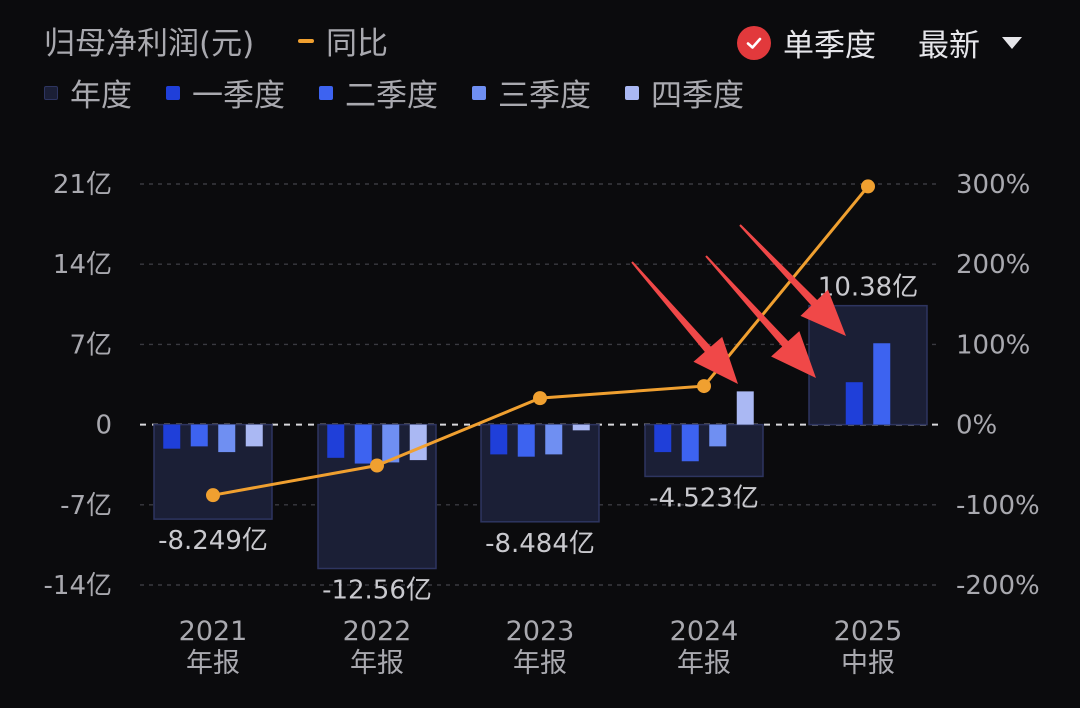 This screenshot has width=1080, height=708. I want to click on y-tick-label-right: 200%, so click(993, 265).